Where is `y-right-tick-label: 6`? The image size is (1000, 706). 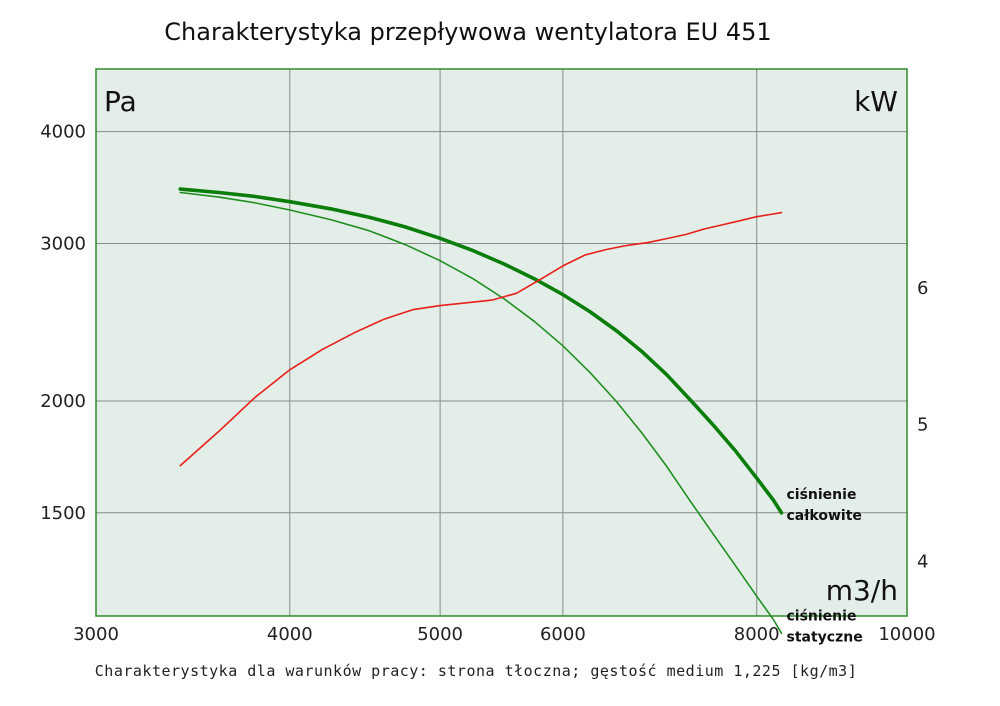 y-right-tick-label: 6 is located at coordinates (922, 288).